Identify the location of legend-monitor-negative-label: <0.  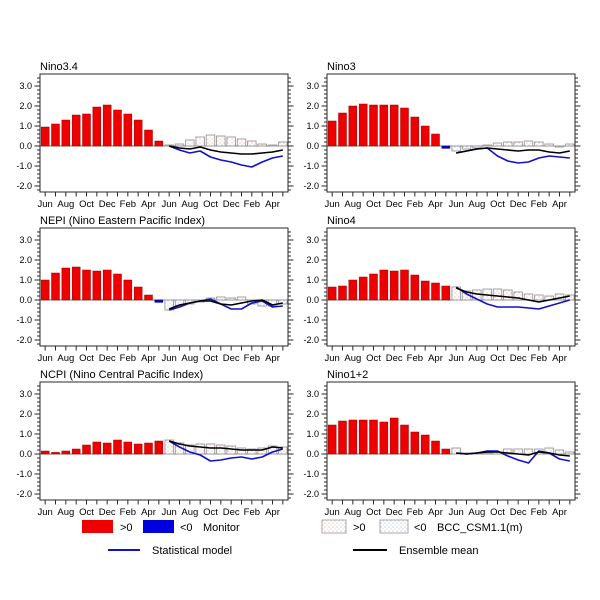
(186, 528).